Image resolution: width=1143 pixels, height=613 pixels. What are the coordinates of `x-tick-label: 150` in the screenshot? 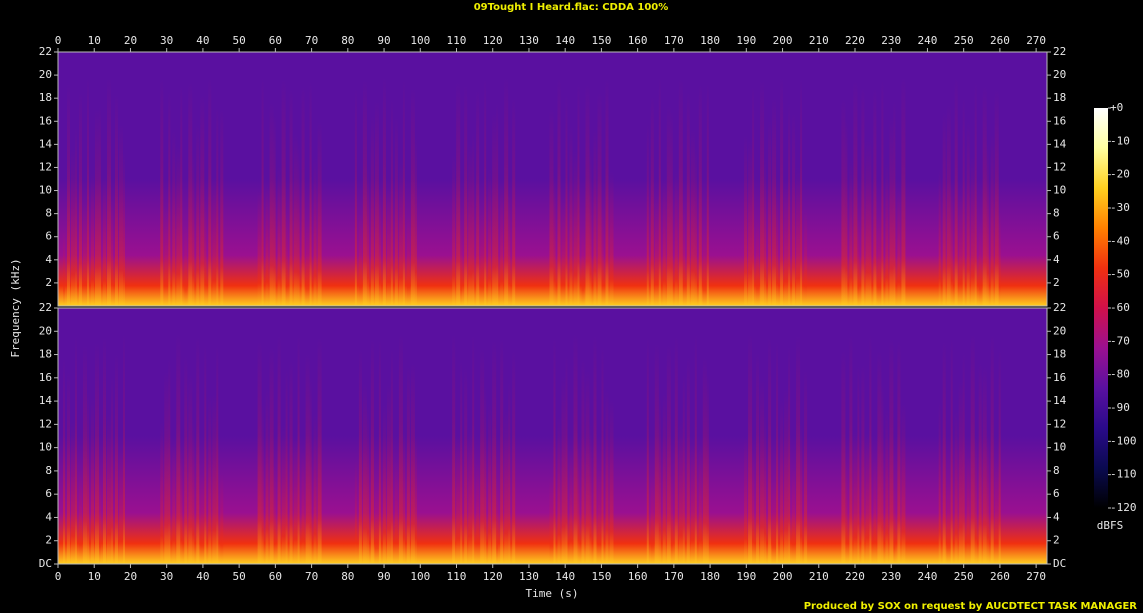 It's located at (601, 576).